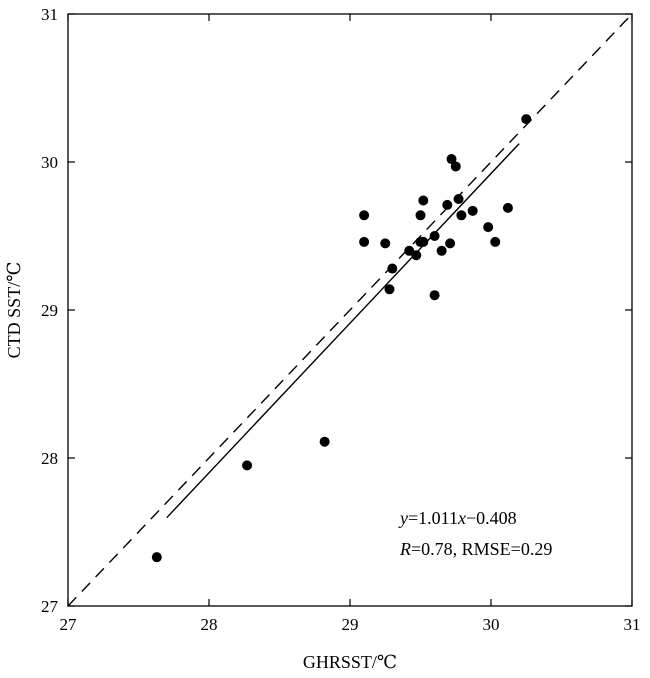  Describe the element at coordinates (405, 549) in the screenshot. I see `fit-stats-r: R` at that location.